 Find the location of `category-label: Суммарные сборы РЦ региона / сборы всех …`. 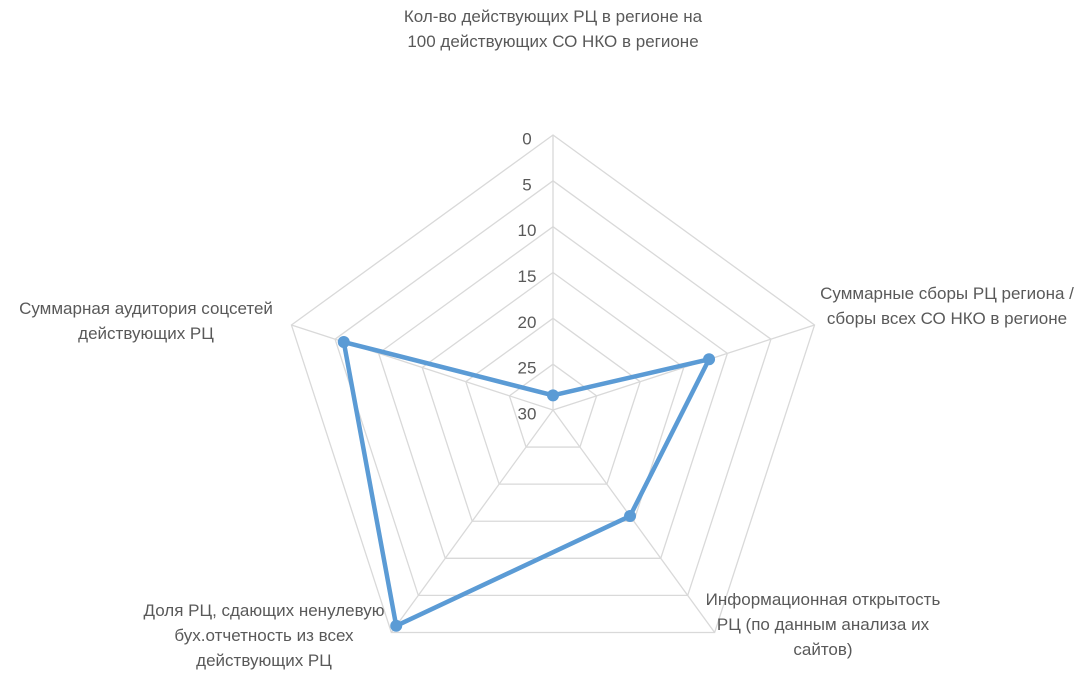

category-label: Суммарные сборы РЦ региона / сборы всех … is located at coordinates (947, 306).